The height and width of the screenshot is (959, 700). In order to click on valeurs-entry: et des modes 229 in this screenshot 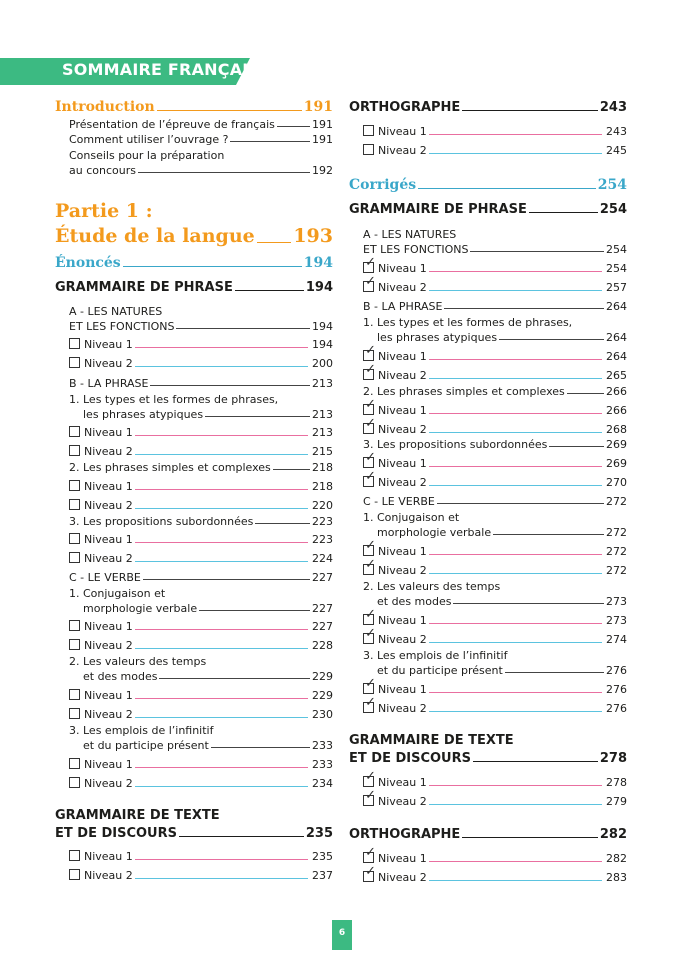, I will do `click(208, 676)`.